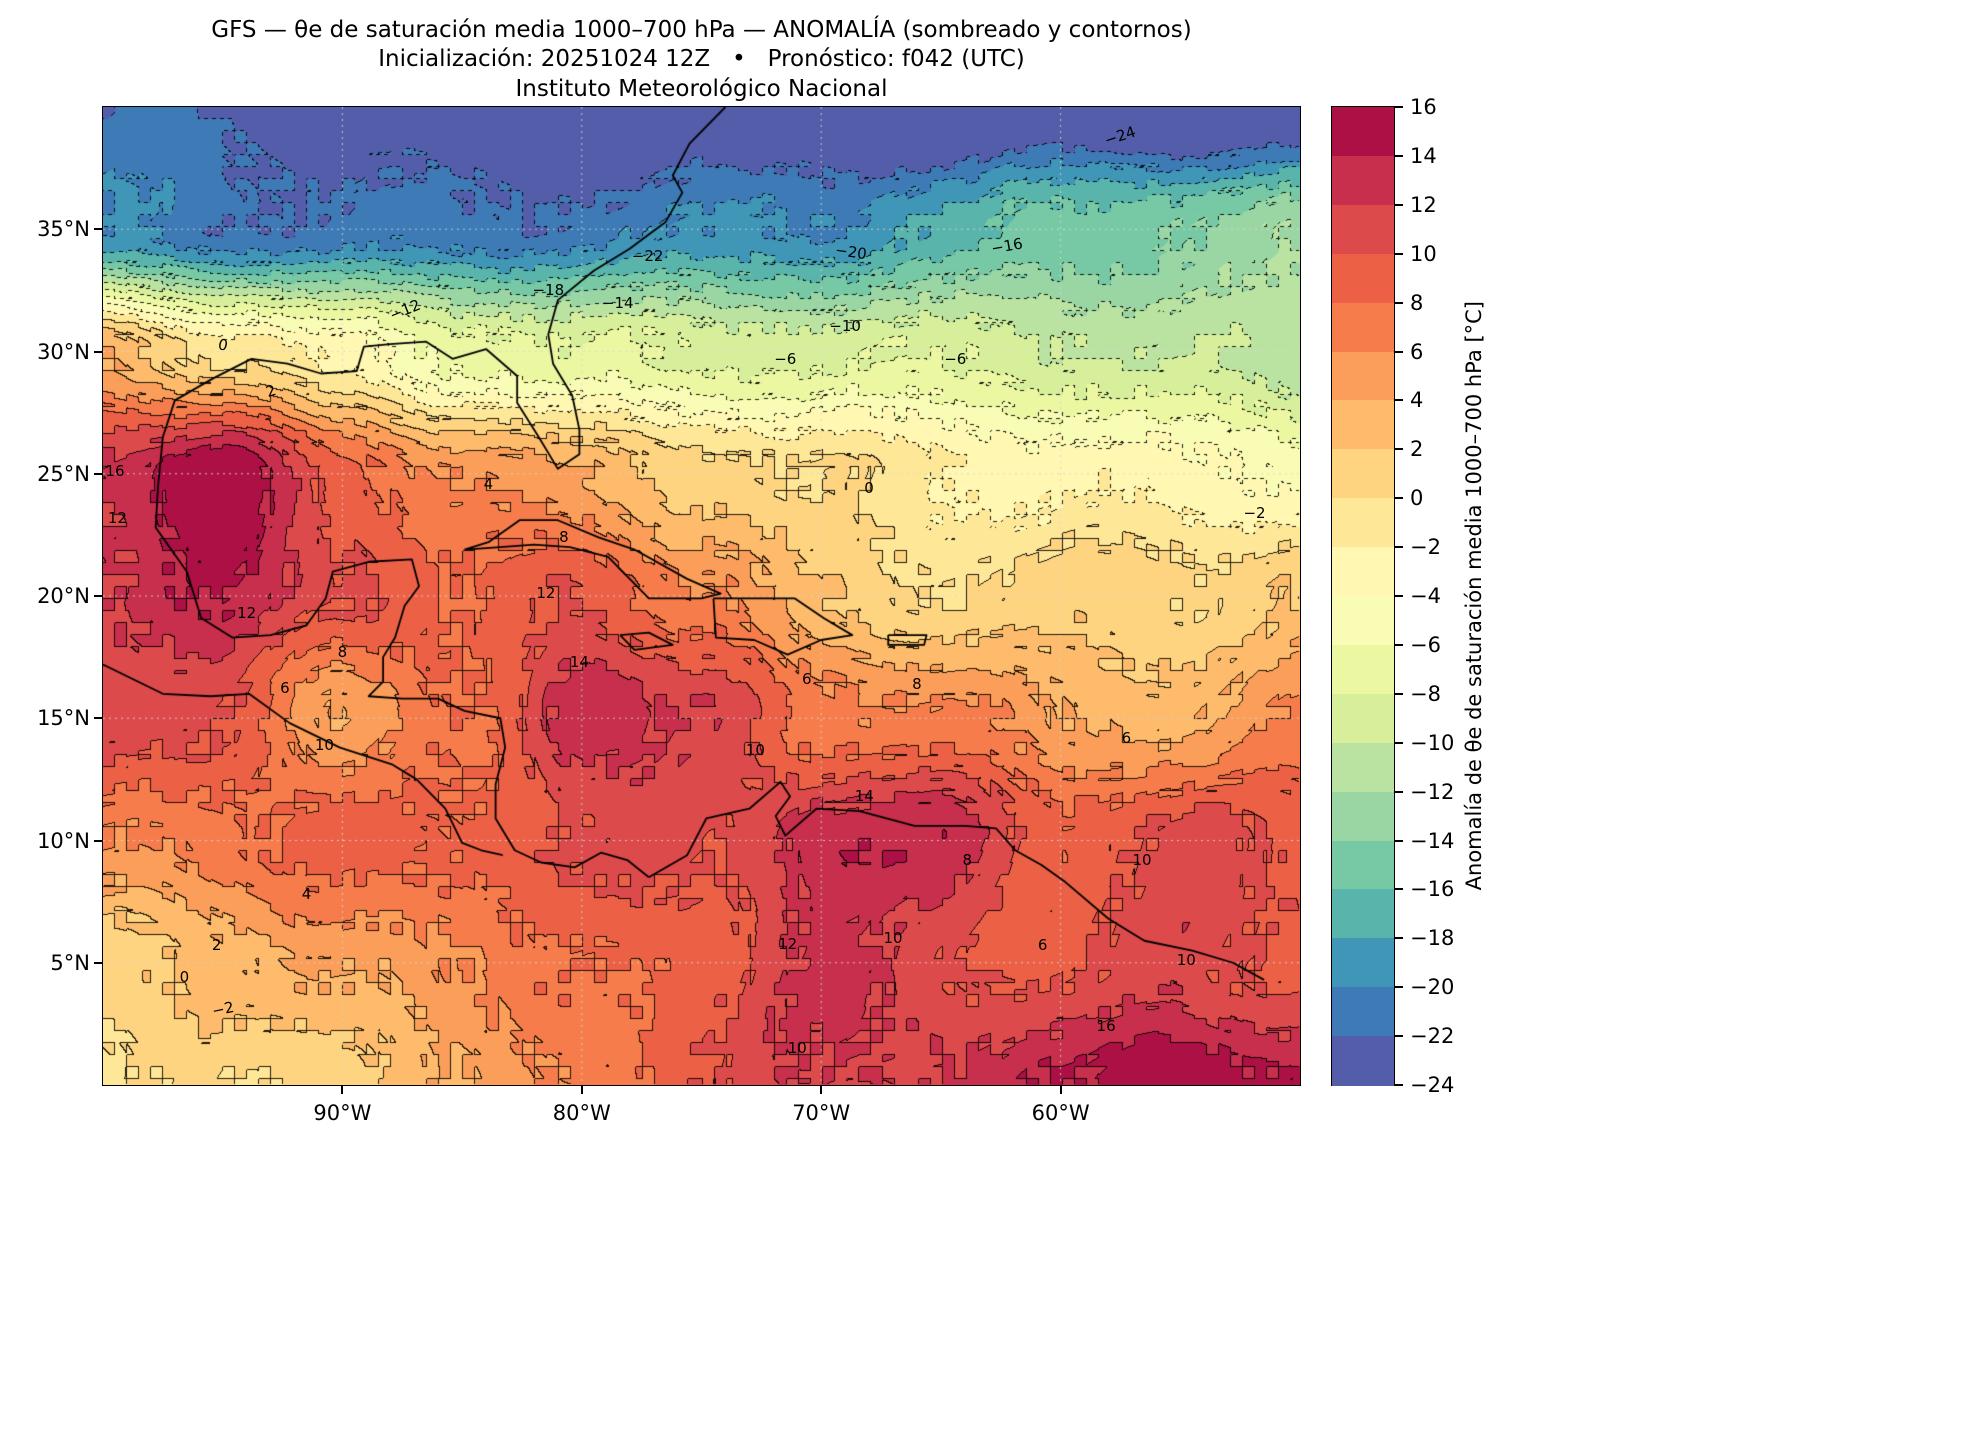 Image resolution: width=1980 pixels, height=1440 pixels. What do you see at coordinates (1432, 987) in the screenshot?
I see `colorbar-tick-label: −20` at bounding box center [1432, 987].